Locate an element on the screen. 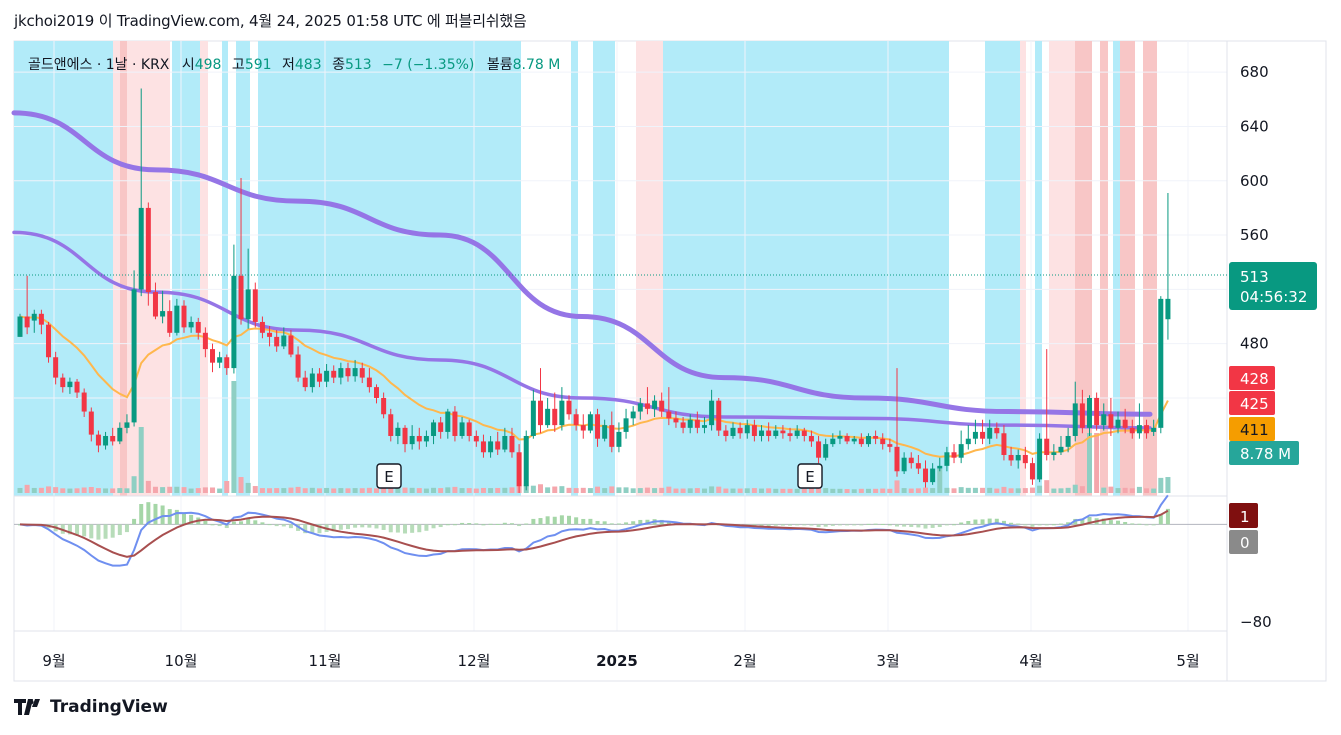 This screenshot has width=1341, height=735. time-tick-5: 2월 is located at coordinates (744, 661).